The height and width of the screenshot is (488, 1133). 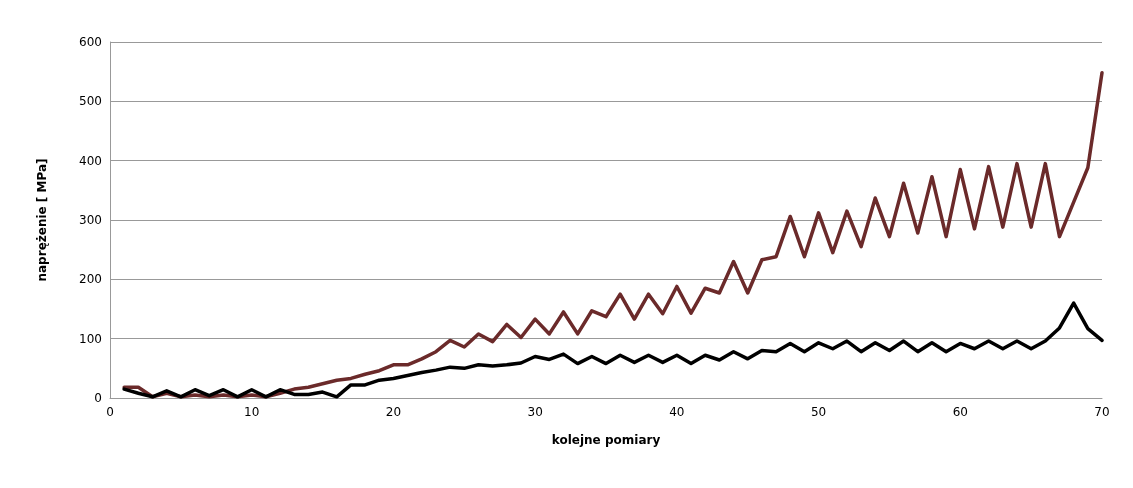 I want to click on x-axis-title: kolejne pomiary, so click(x=606, y=440).